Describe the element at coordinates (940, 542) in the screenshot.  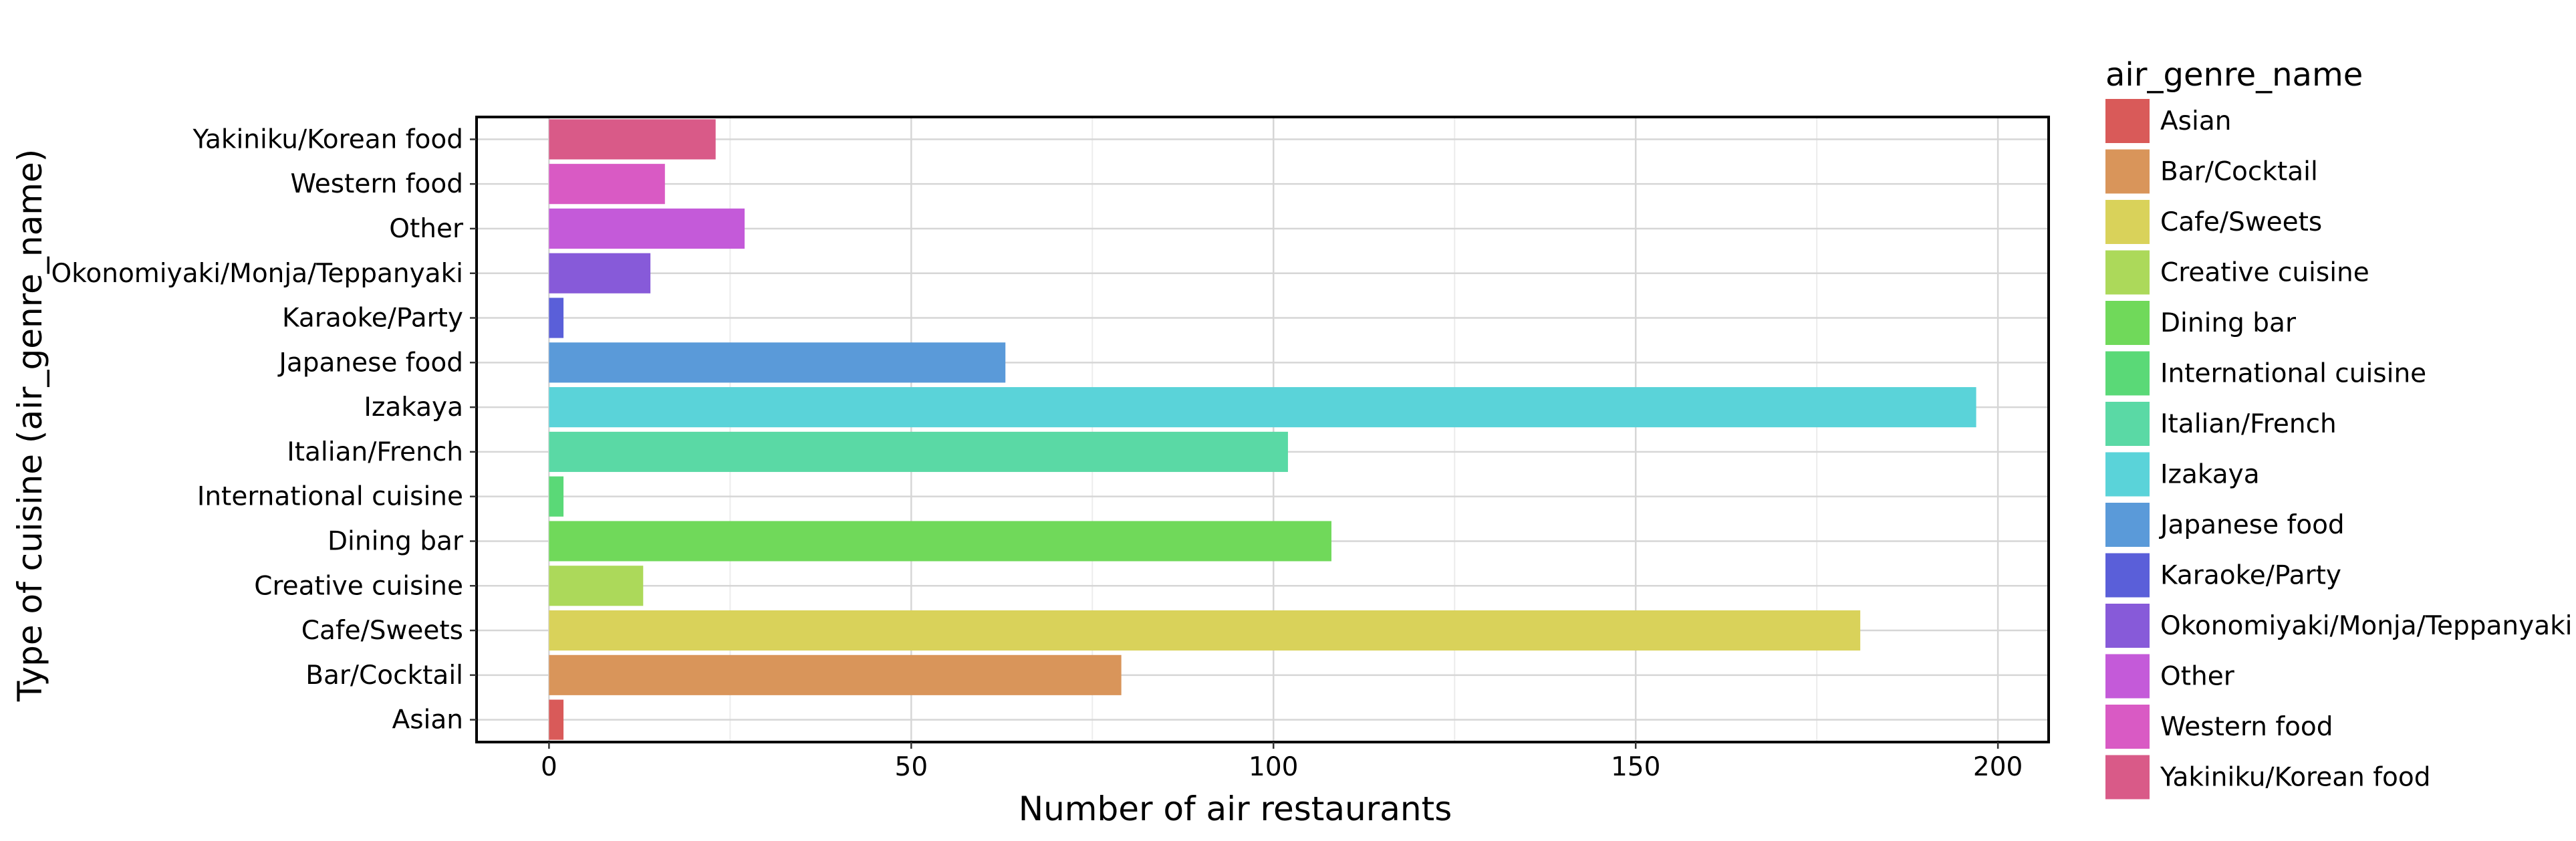
I see `bar-dining-bar` at that location.